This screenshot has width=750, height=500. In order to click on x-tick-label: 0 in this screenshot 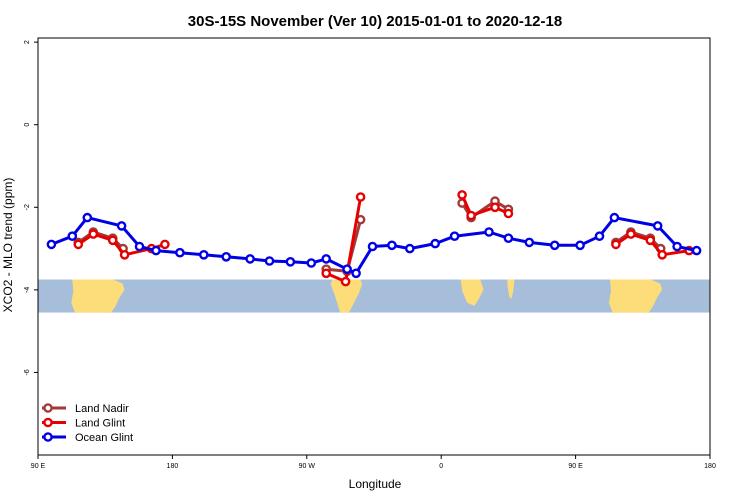, I will do `click(441, 466)`.